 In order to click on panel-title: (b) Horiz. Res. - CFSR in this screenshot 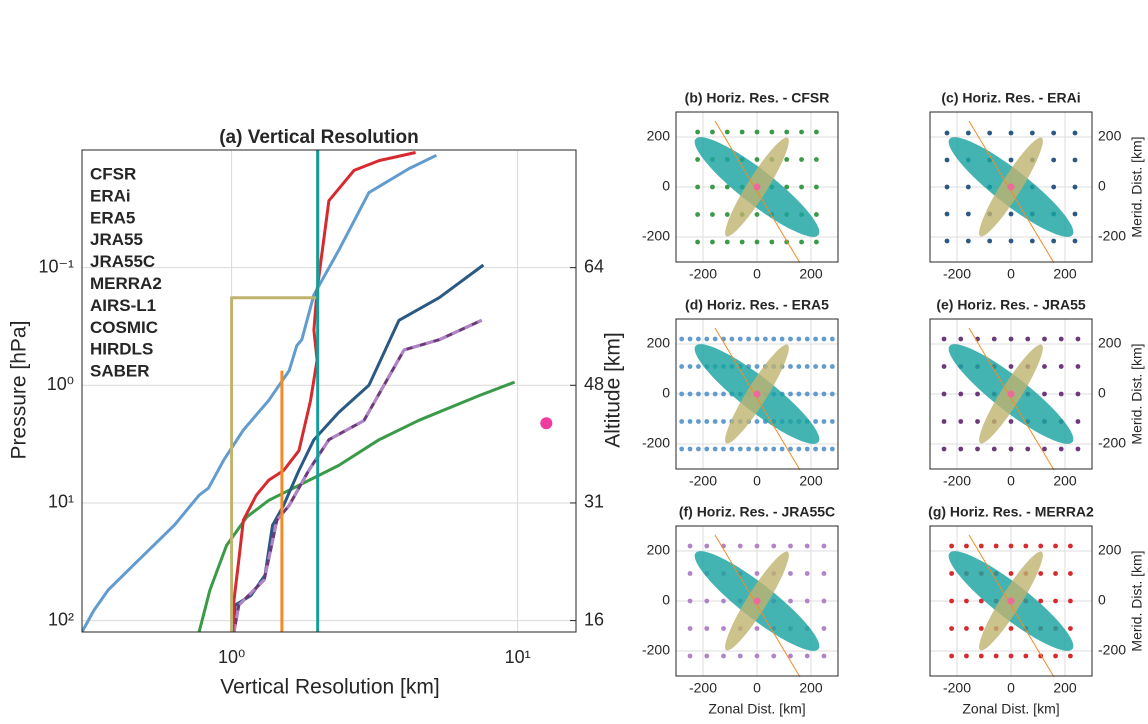, I will do `click(757, 98)`.